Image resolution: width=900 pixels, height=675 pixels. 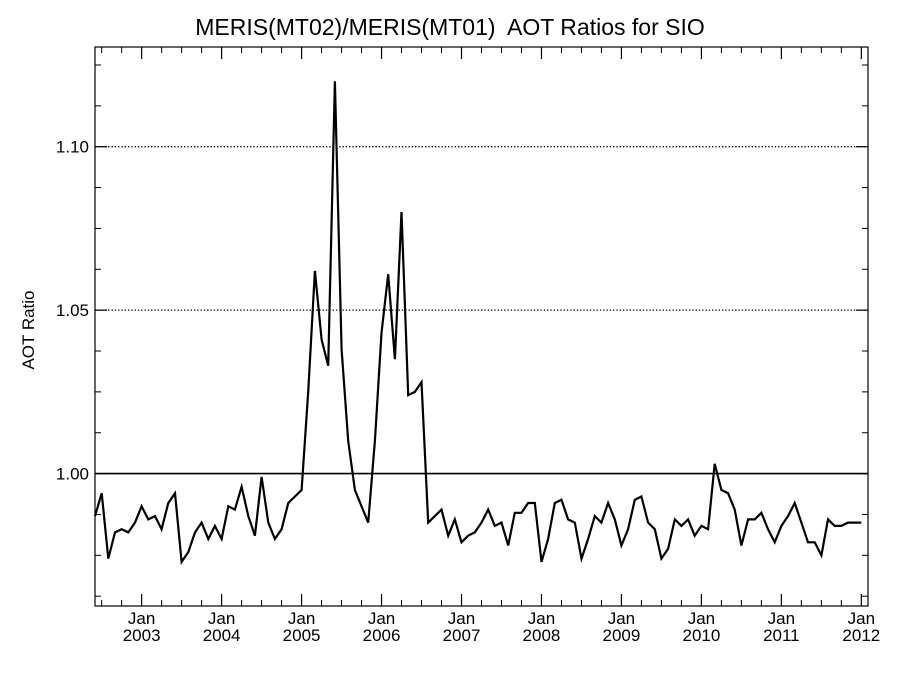 I want to click on x-tick-label-year: 2003, so click(x=142, y=635).